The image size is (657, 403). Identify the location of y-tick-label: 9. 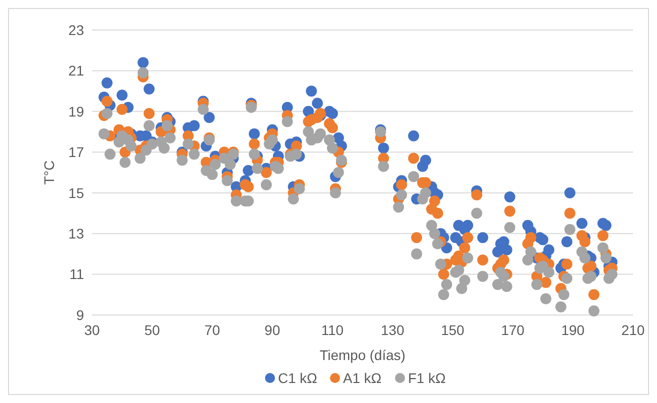
(80, 314).